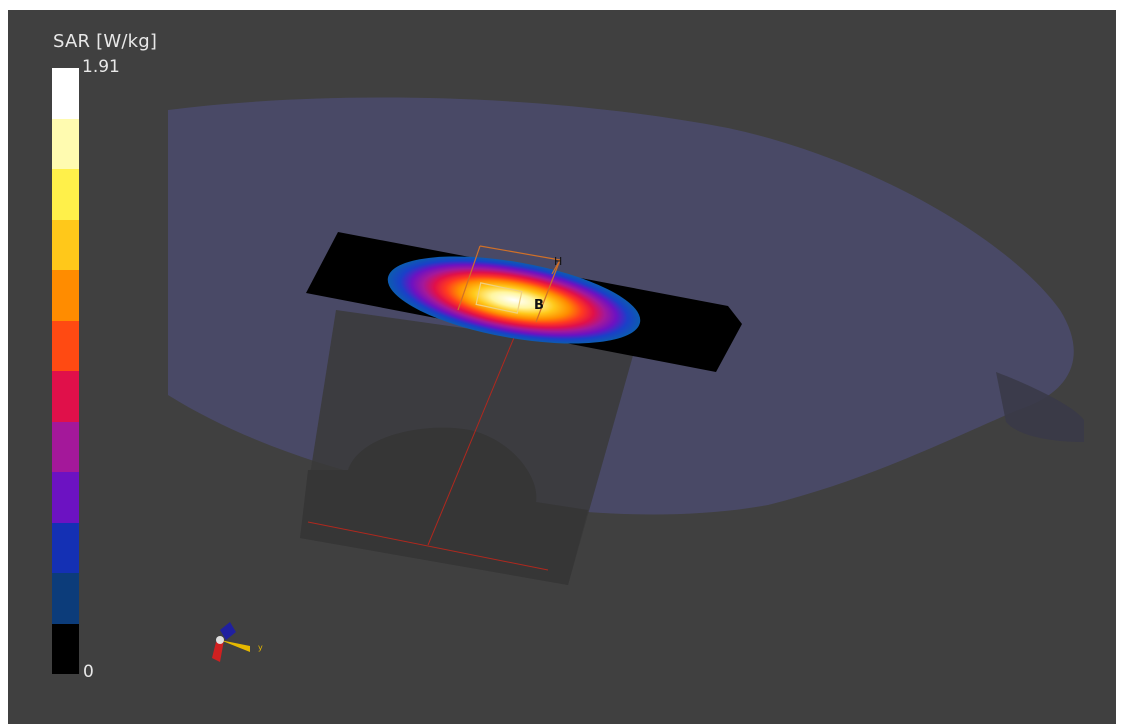 The image size is (1124, 724). I want to click on legend-min-label: 0, so click(88, 672).